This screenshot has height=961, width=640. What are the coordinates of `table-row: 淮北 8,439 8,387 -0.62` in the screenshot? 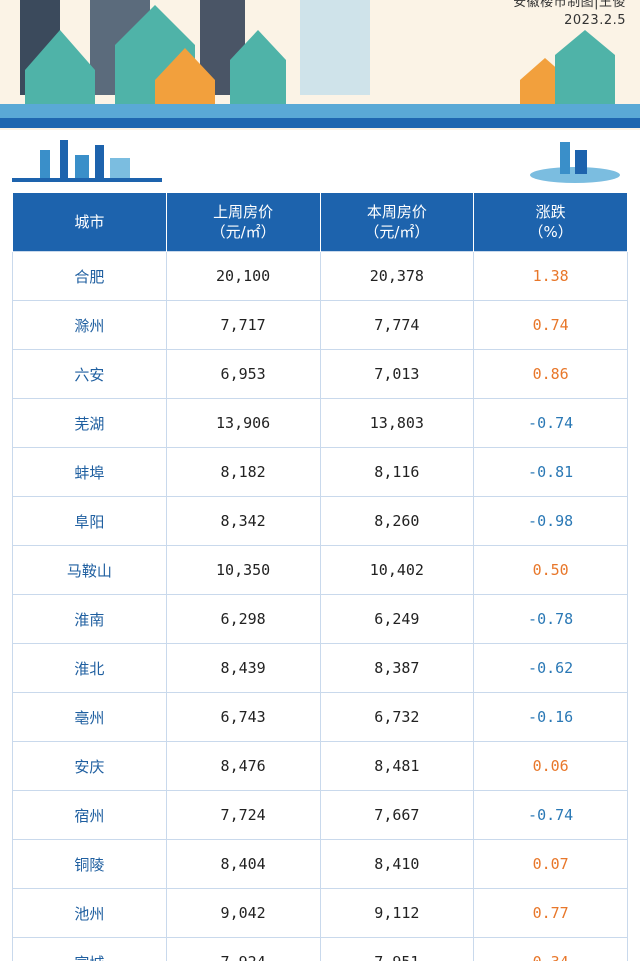 It's located at (320, 668).